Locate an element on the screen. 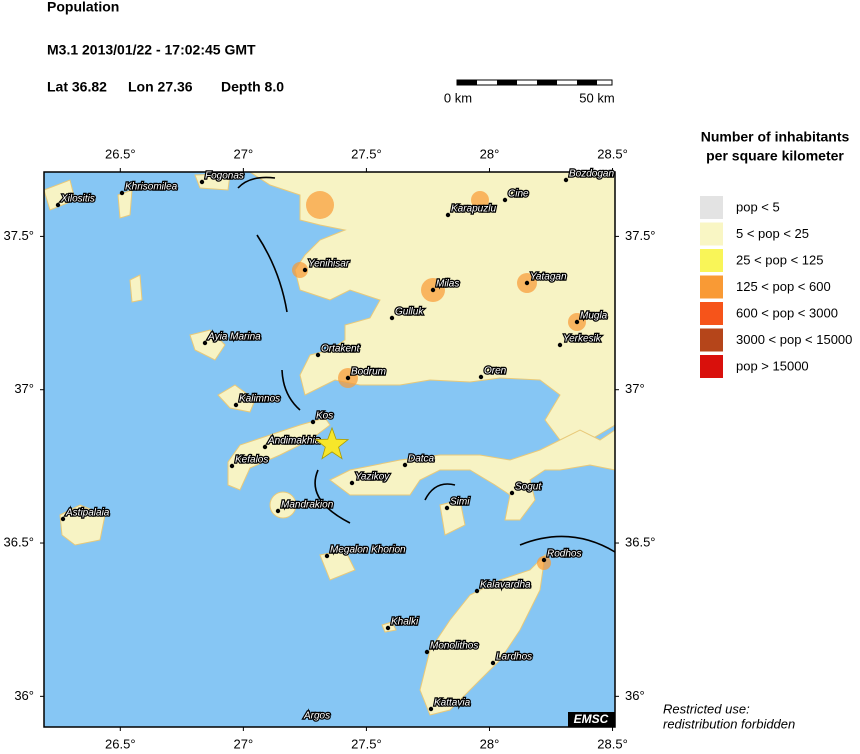  place-label: Khrisomilea is located at coordinates (151, 187).